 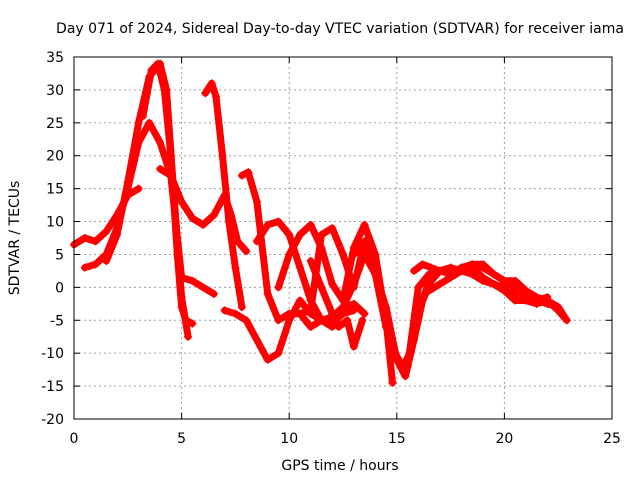 I want to click on y-tick-label: 0, so click(x=59, y=288).